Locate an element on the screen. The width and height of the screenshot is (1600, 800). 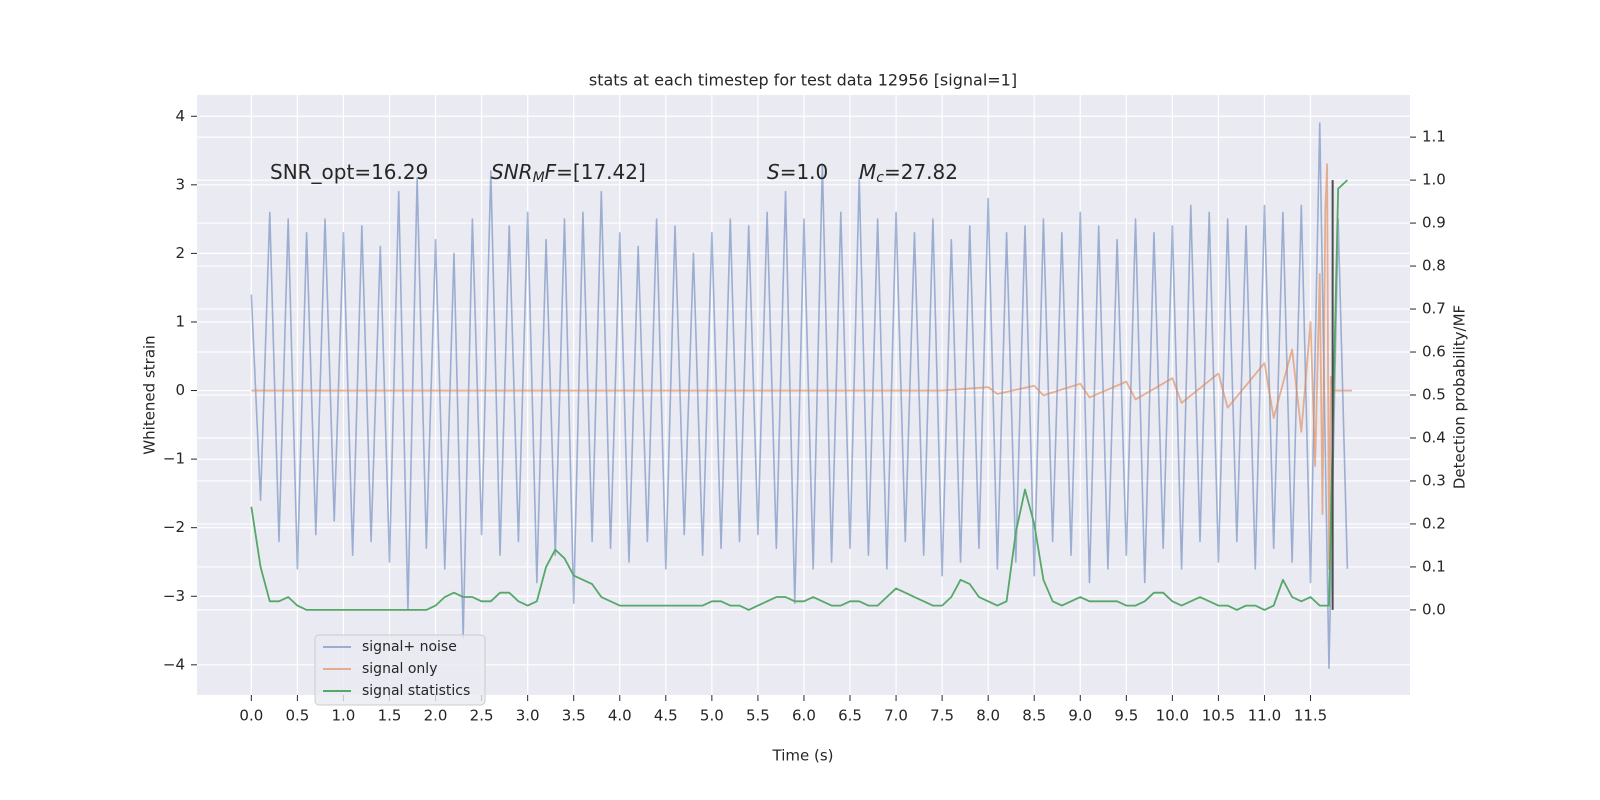
x-tick-label: 9.0 is located at coordinates (1080, 716).